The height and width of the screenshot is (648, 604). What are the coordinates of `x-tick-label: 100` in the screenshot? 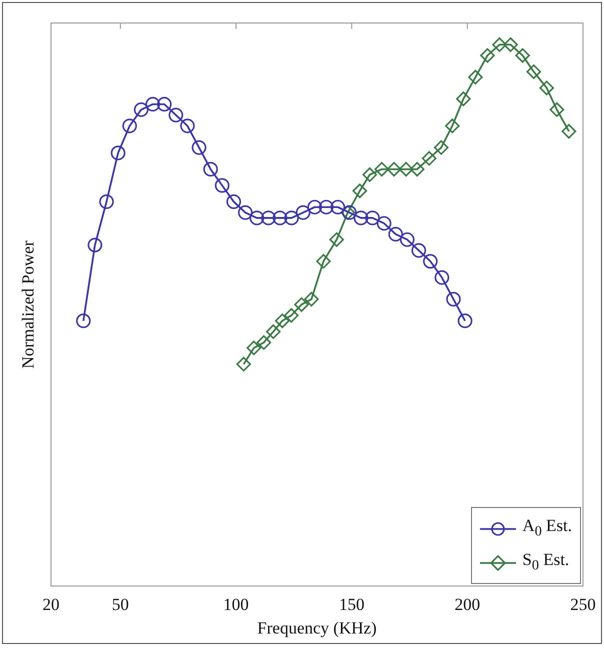 It's located at (236, 604).